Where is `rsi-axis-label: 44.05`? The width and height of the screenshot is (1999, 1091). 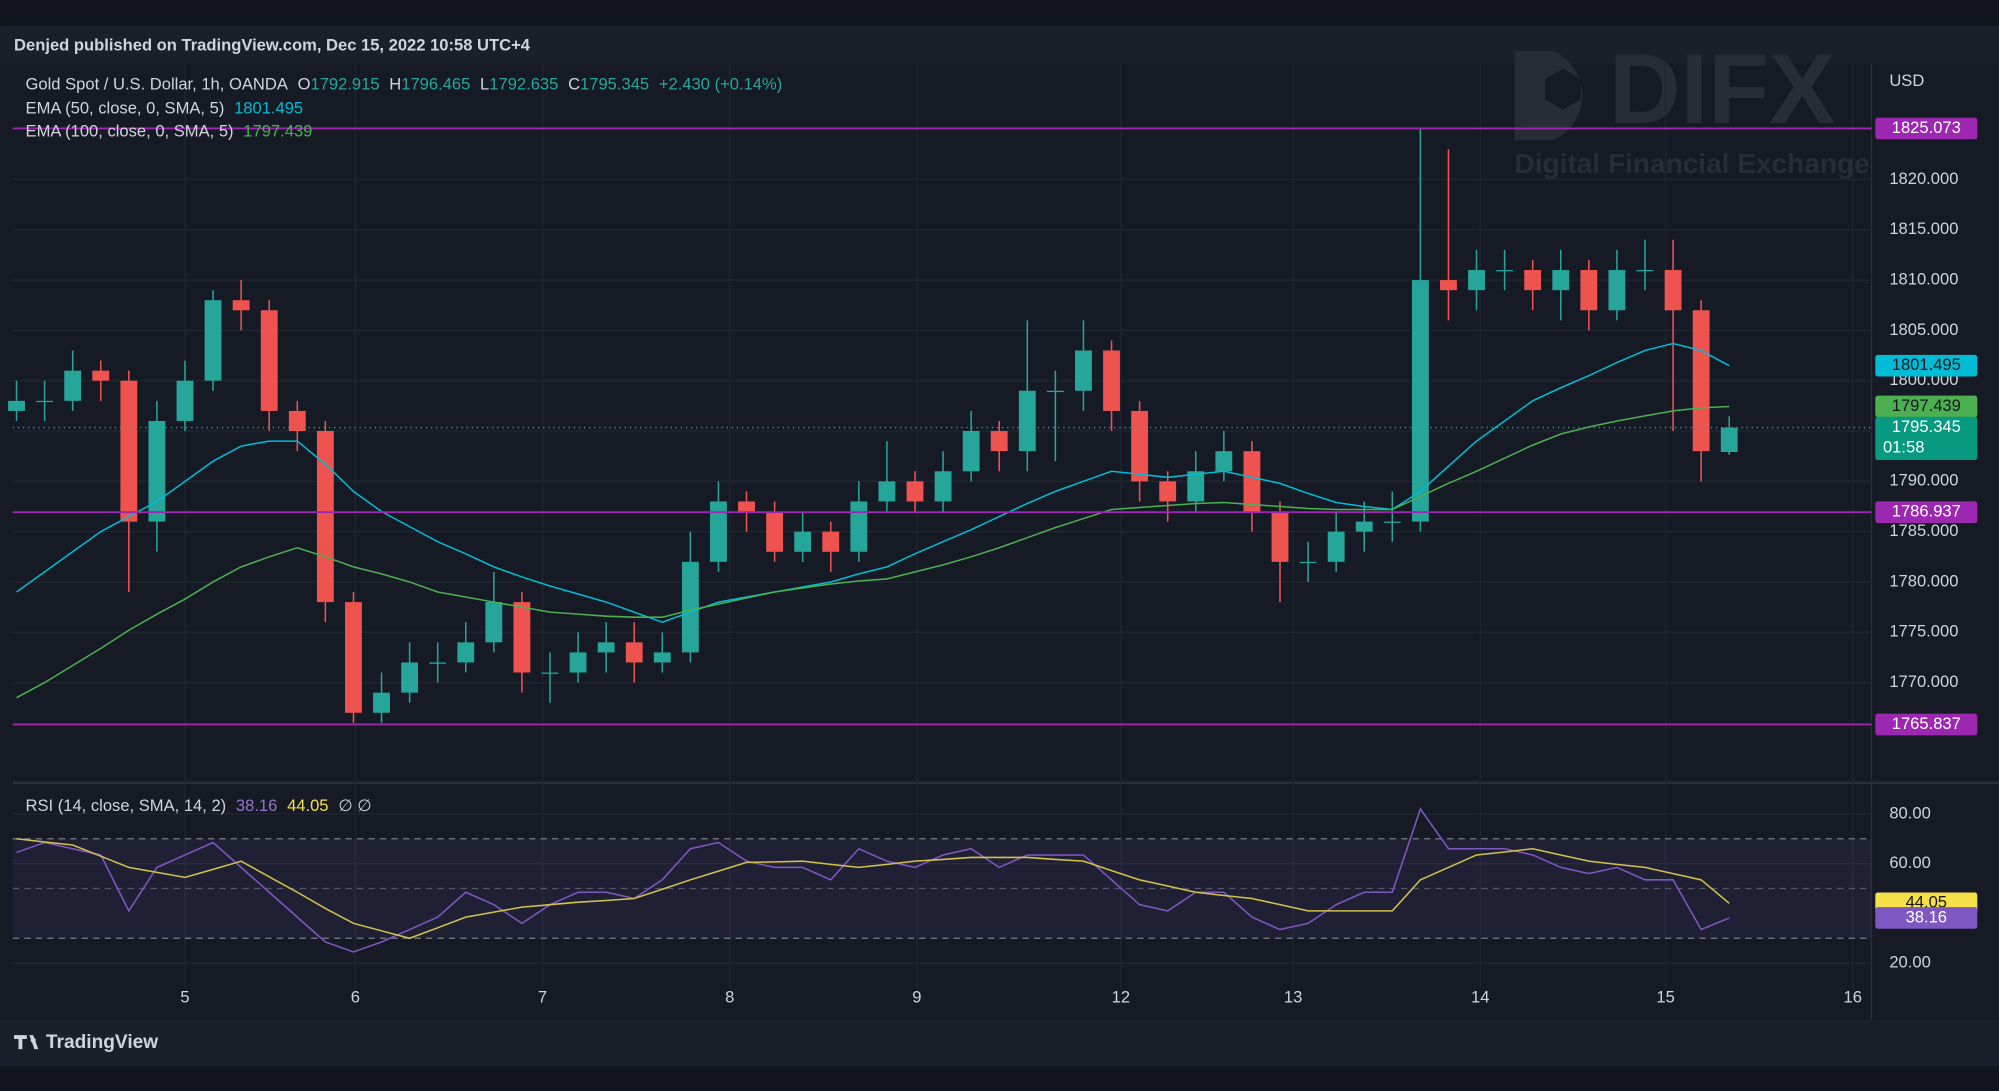 rsi-axis-label: 44.05 is located at coordinates (1926, 902).